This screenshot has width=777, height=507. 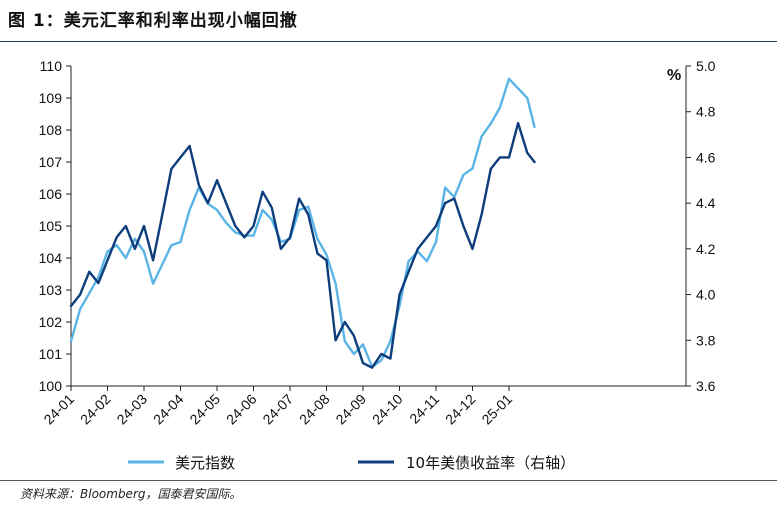 I want to click on x-tick-label: 24-06, so click(x=241, y=409).